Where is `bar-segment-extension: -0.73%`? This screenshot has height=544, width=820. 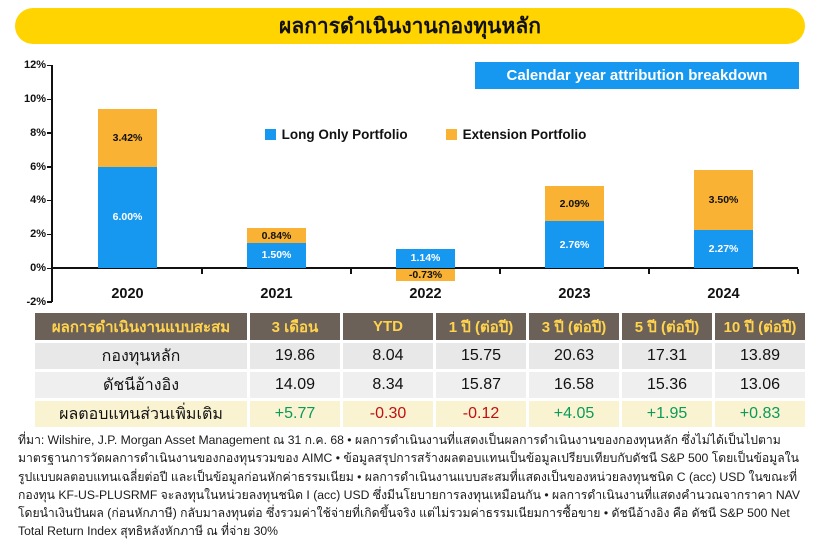 bar-segment-extension: -0.73% is located at coordinates (425, 275).